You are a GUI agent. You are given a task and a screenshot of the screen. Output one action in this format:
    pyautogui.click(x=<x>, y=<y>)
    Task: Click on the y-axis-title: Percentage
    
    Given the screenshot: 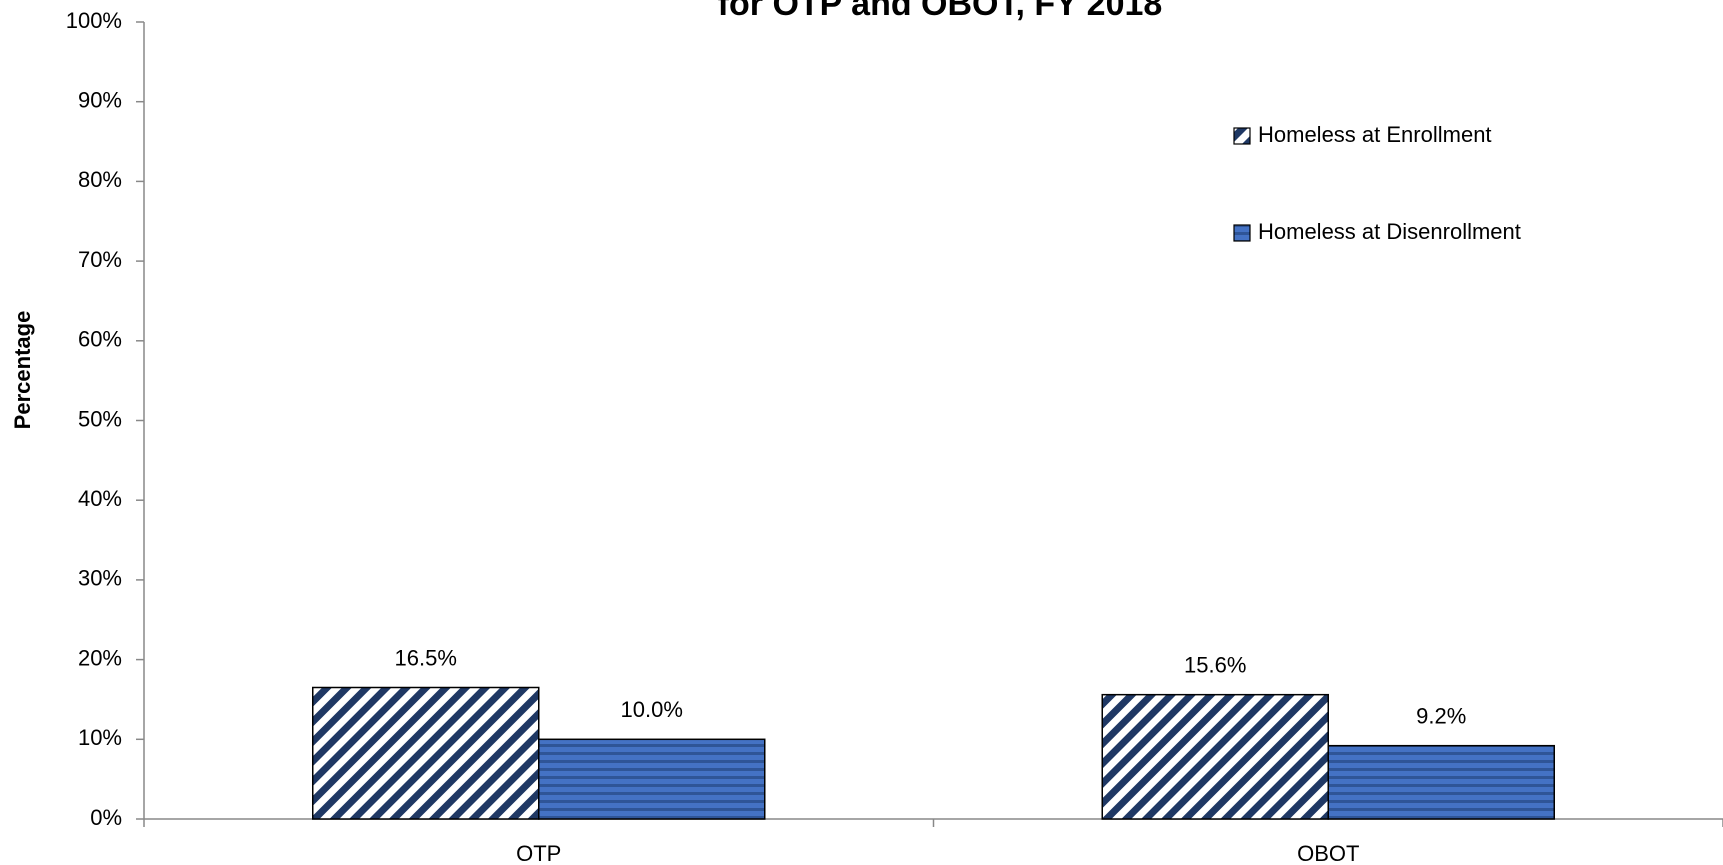 What is the action you would take?
    pyautogui.click(x=22, y=370)
    